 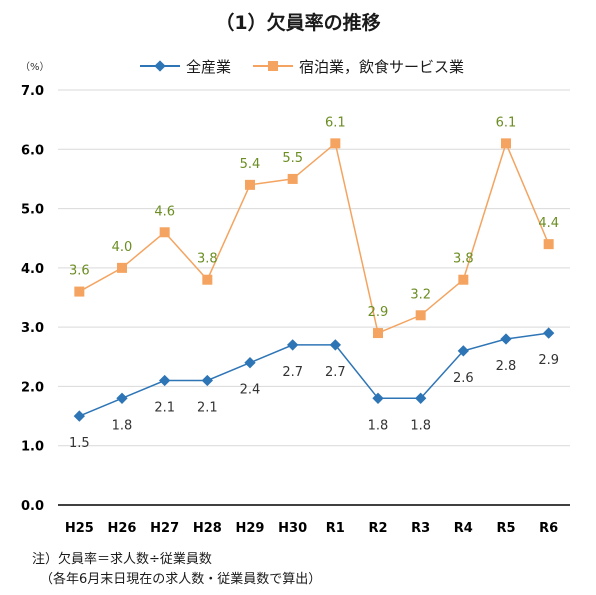 What do you see at coordinates (335, 528) in the screenshot?
I see `x-tick-label: R1` at bounding box center [335, 528].